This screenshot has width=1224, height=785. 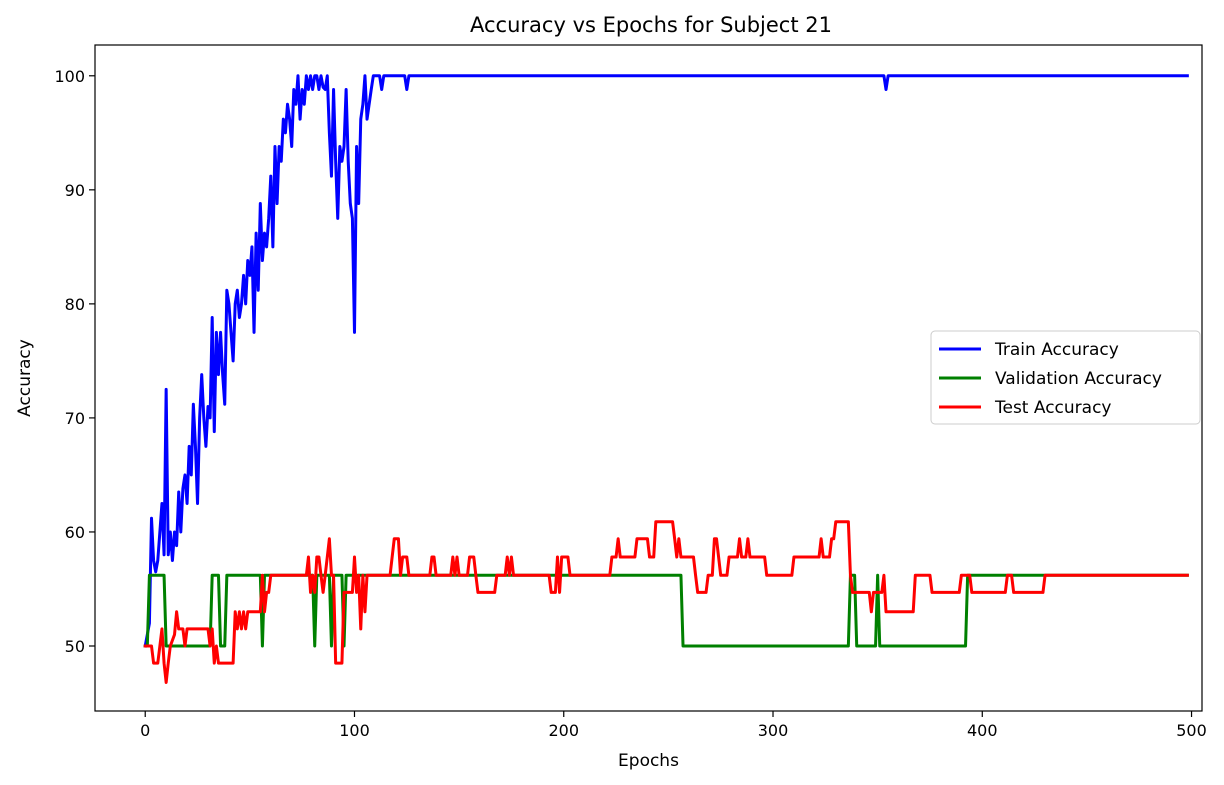 What do you see at coordinates (25, 378) in the screenshot?
I see `y-axis-label: Accuracy` at bounding box center [25, 378].